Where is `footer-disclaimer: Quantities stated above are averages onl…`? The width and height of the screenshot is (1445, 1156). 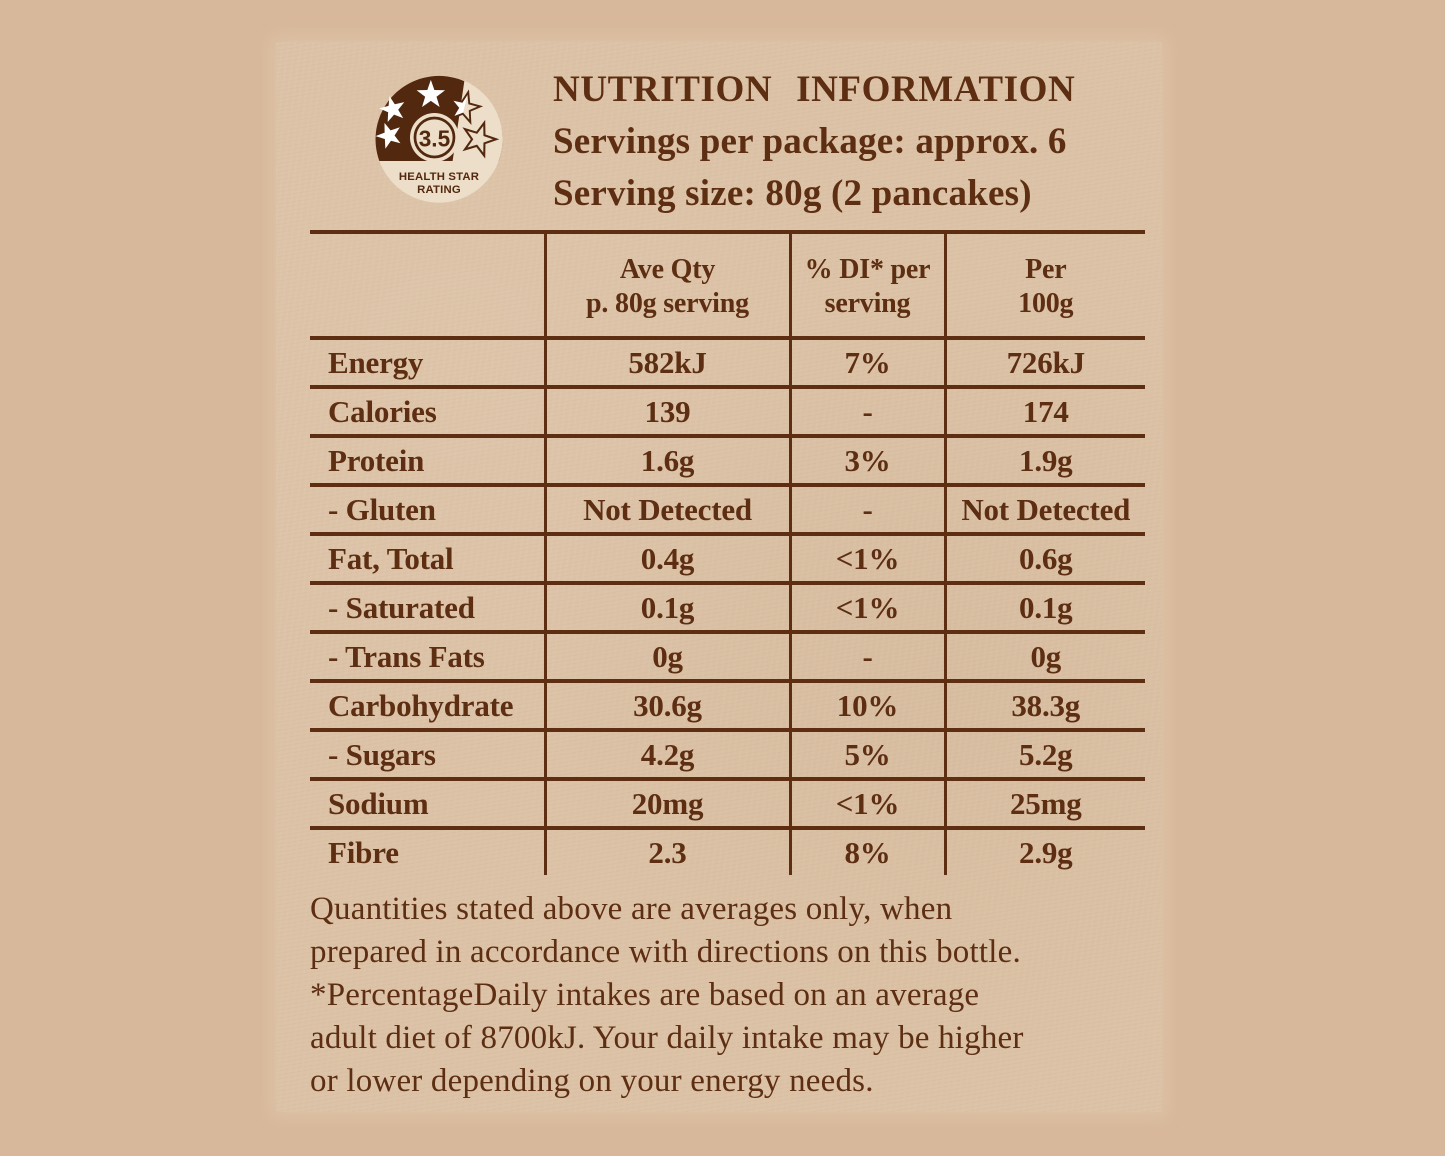
footer-disclaimer: Quantities stated above are averages onl… is located at coordinates (667, 995).